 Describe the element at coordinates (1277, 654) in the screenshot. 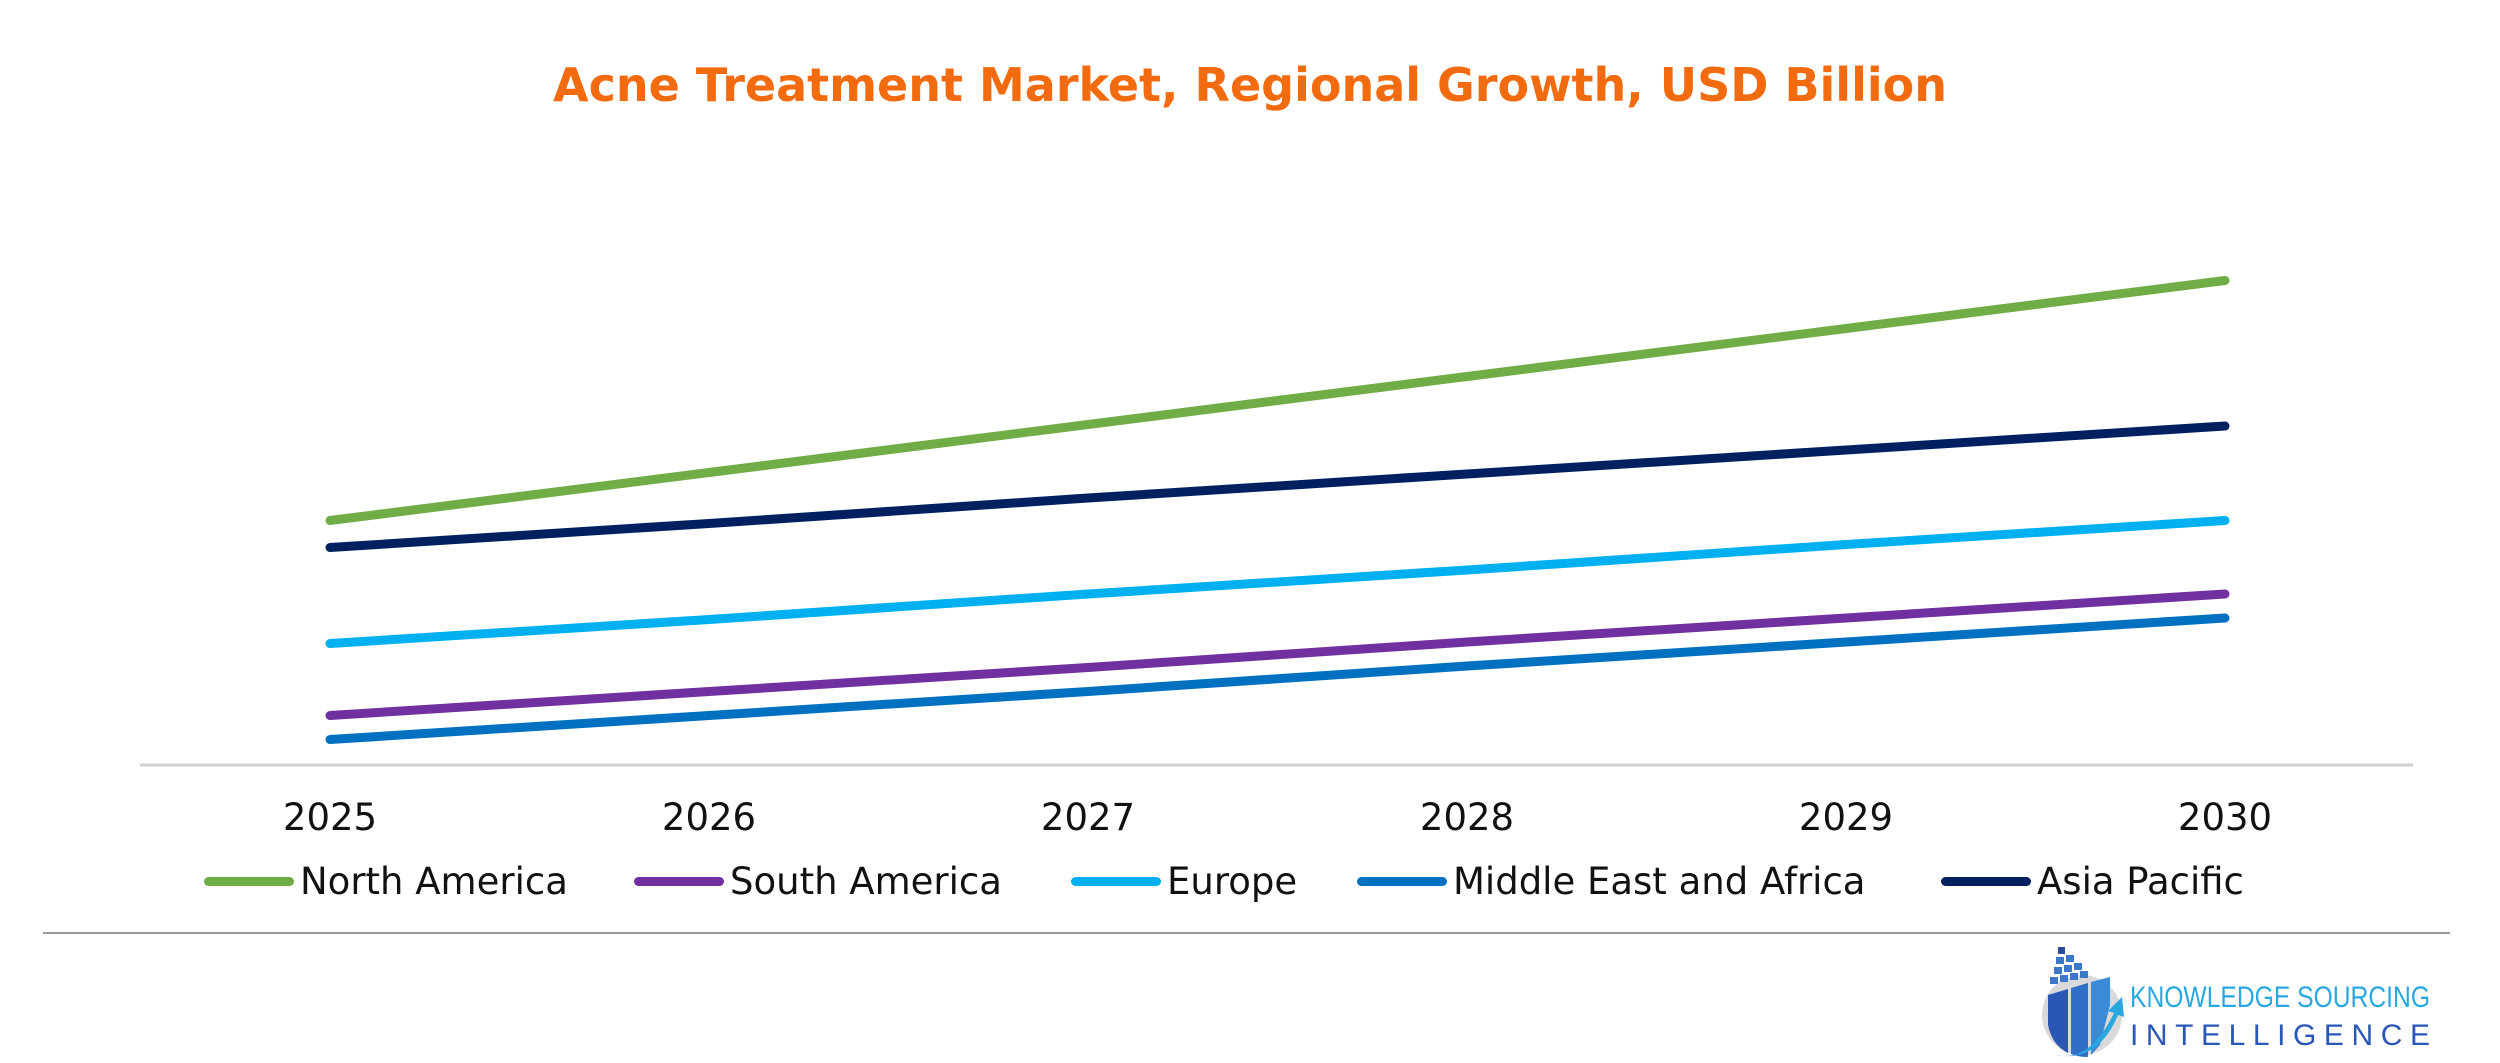

I see `series-line-south-america` at that location.